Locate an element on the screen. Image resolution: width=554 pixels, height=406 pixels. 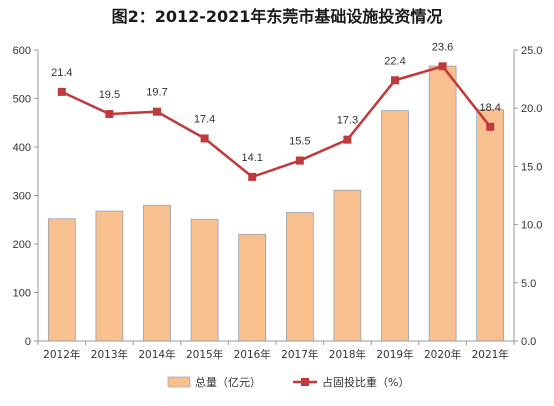
x-tick-label: 2020年 is located at coordinates (442, 354).